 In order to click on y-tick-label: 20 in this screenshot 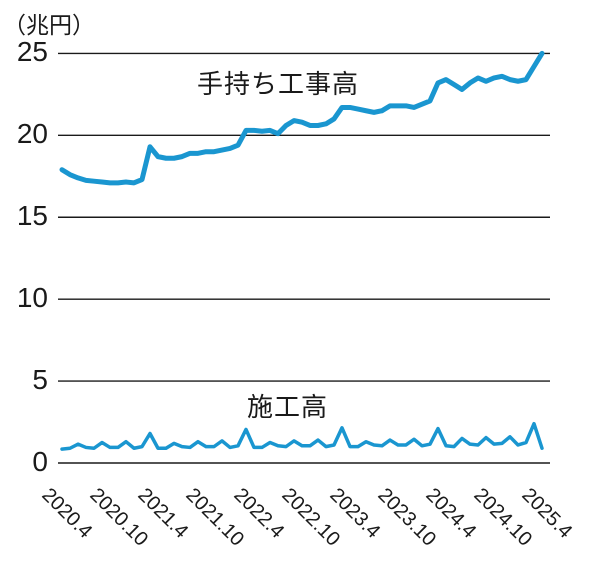, I will do `click(32, 134)`.